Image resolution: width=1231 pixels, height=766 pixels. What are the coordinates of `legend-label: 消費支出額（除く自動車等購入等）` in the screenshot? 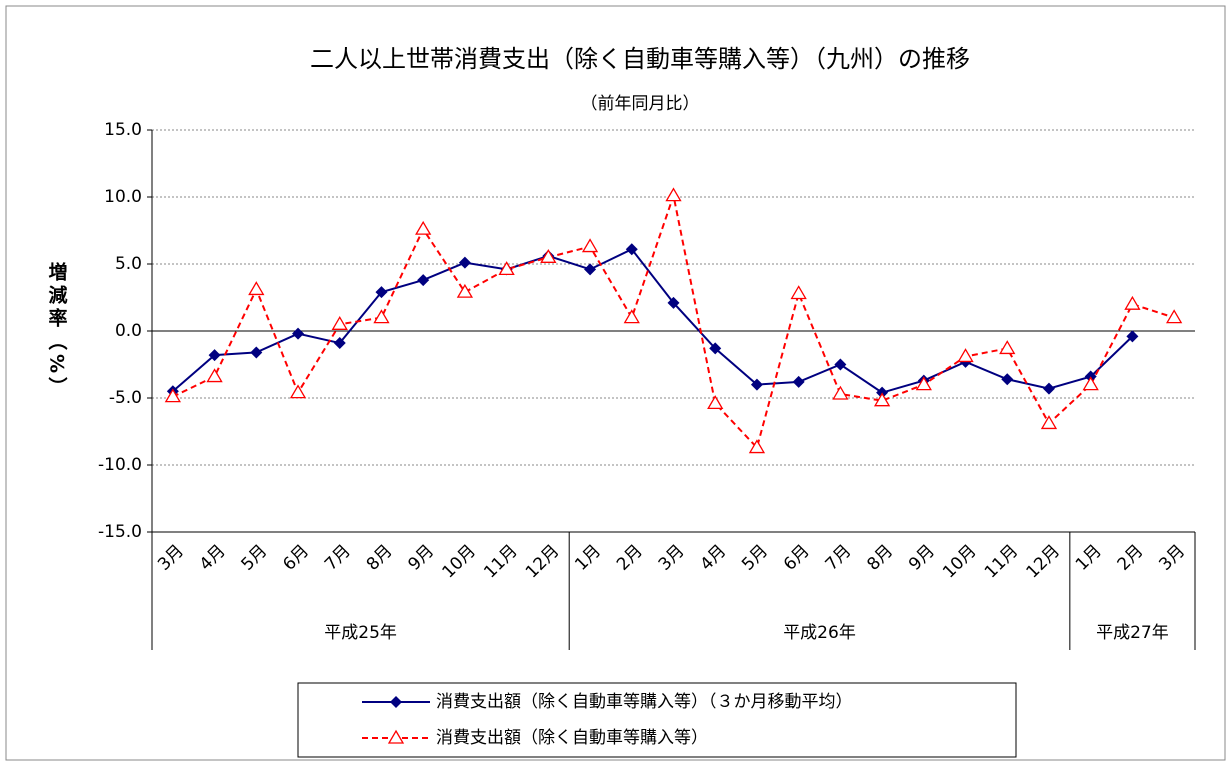 It's located at (572, 738).